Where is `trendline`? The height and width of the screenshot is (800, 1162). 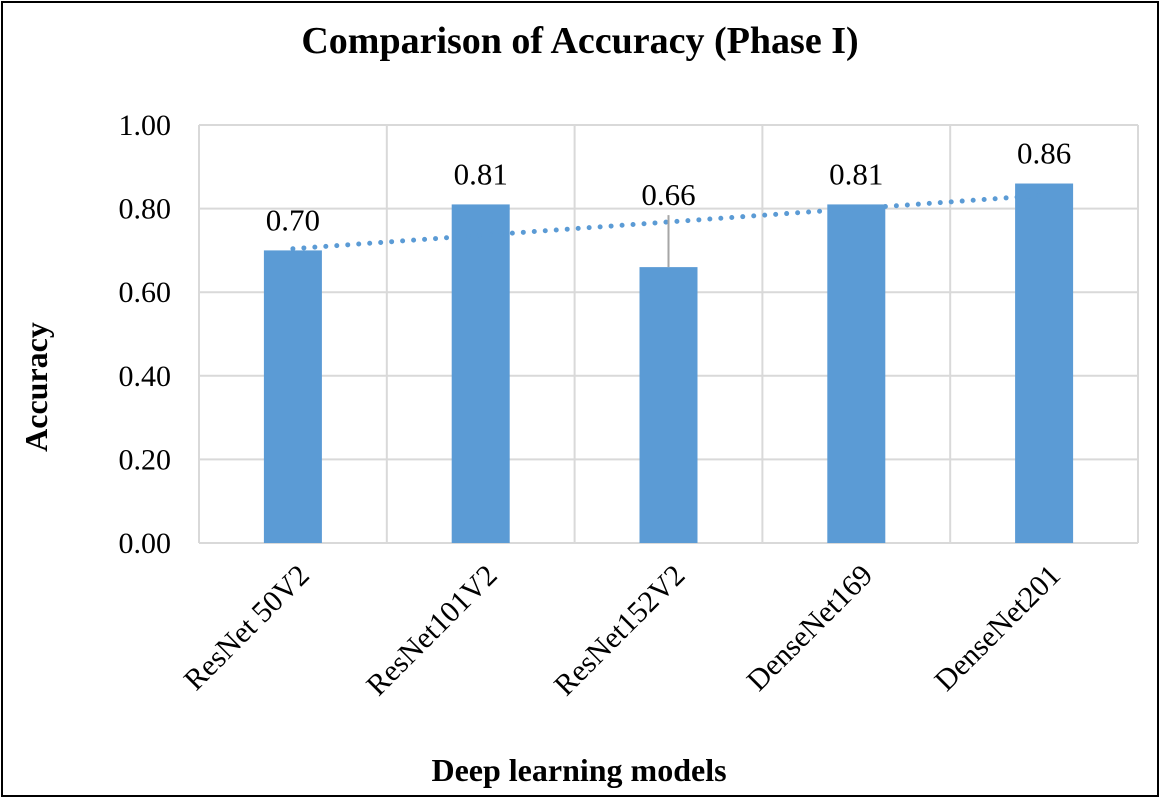 trendline is located at coordinates (668, 222).